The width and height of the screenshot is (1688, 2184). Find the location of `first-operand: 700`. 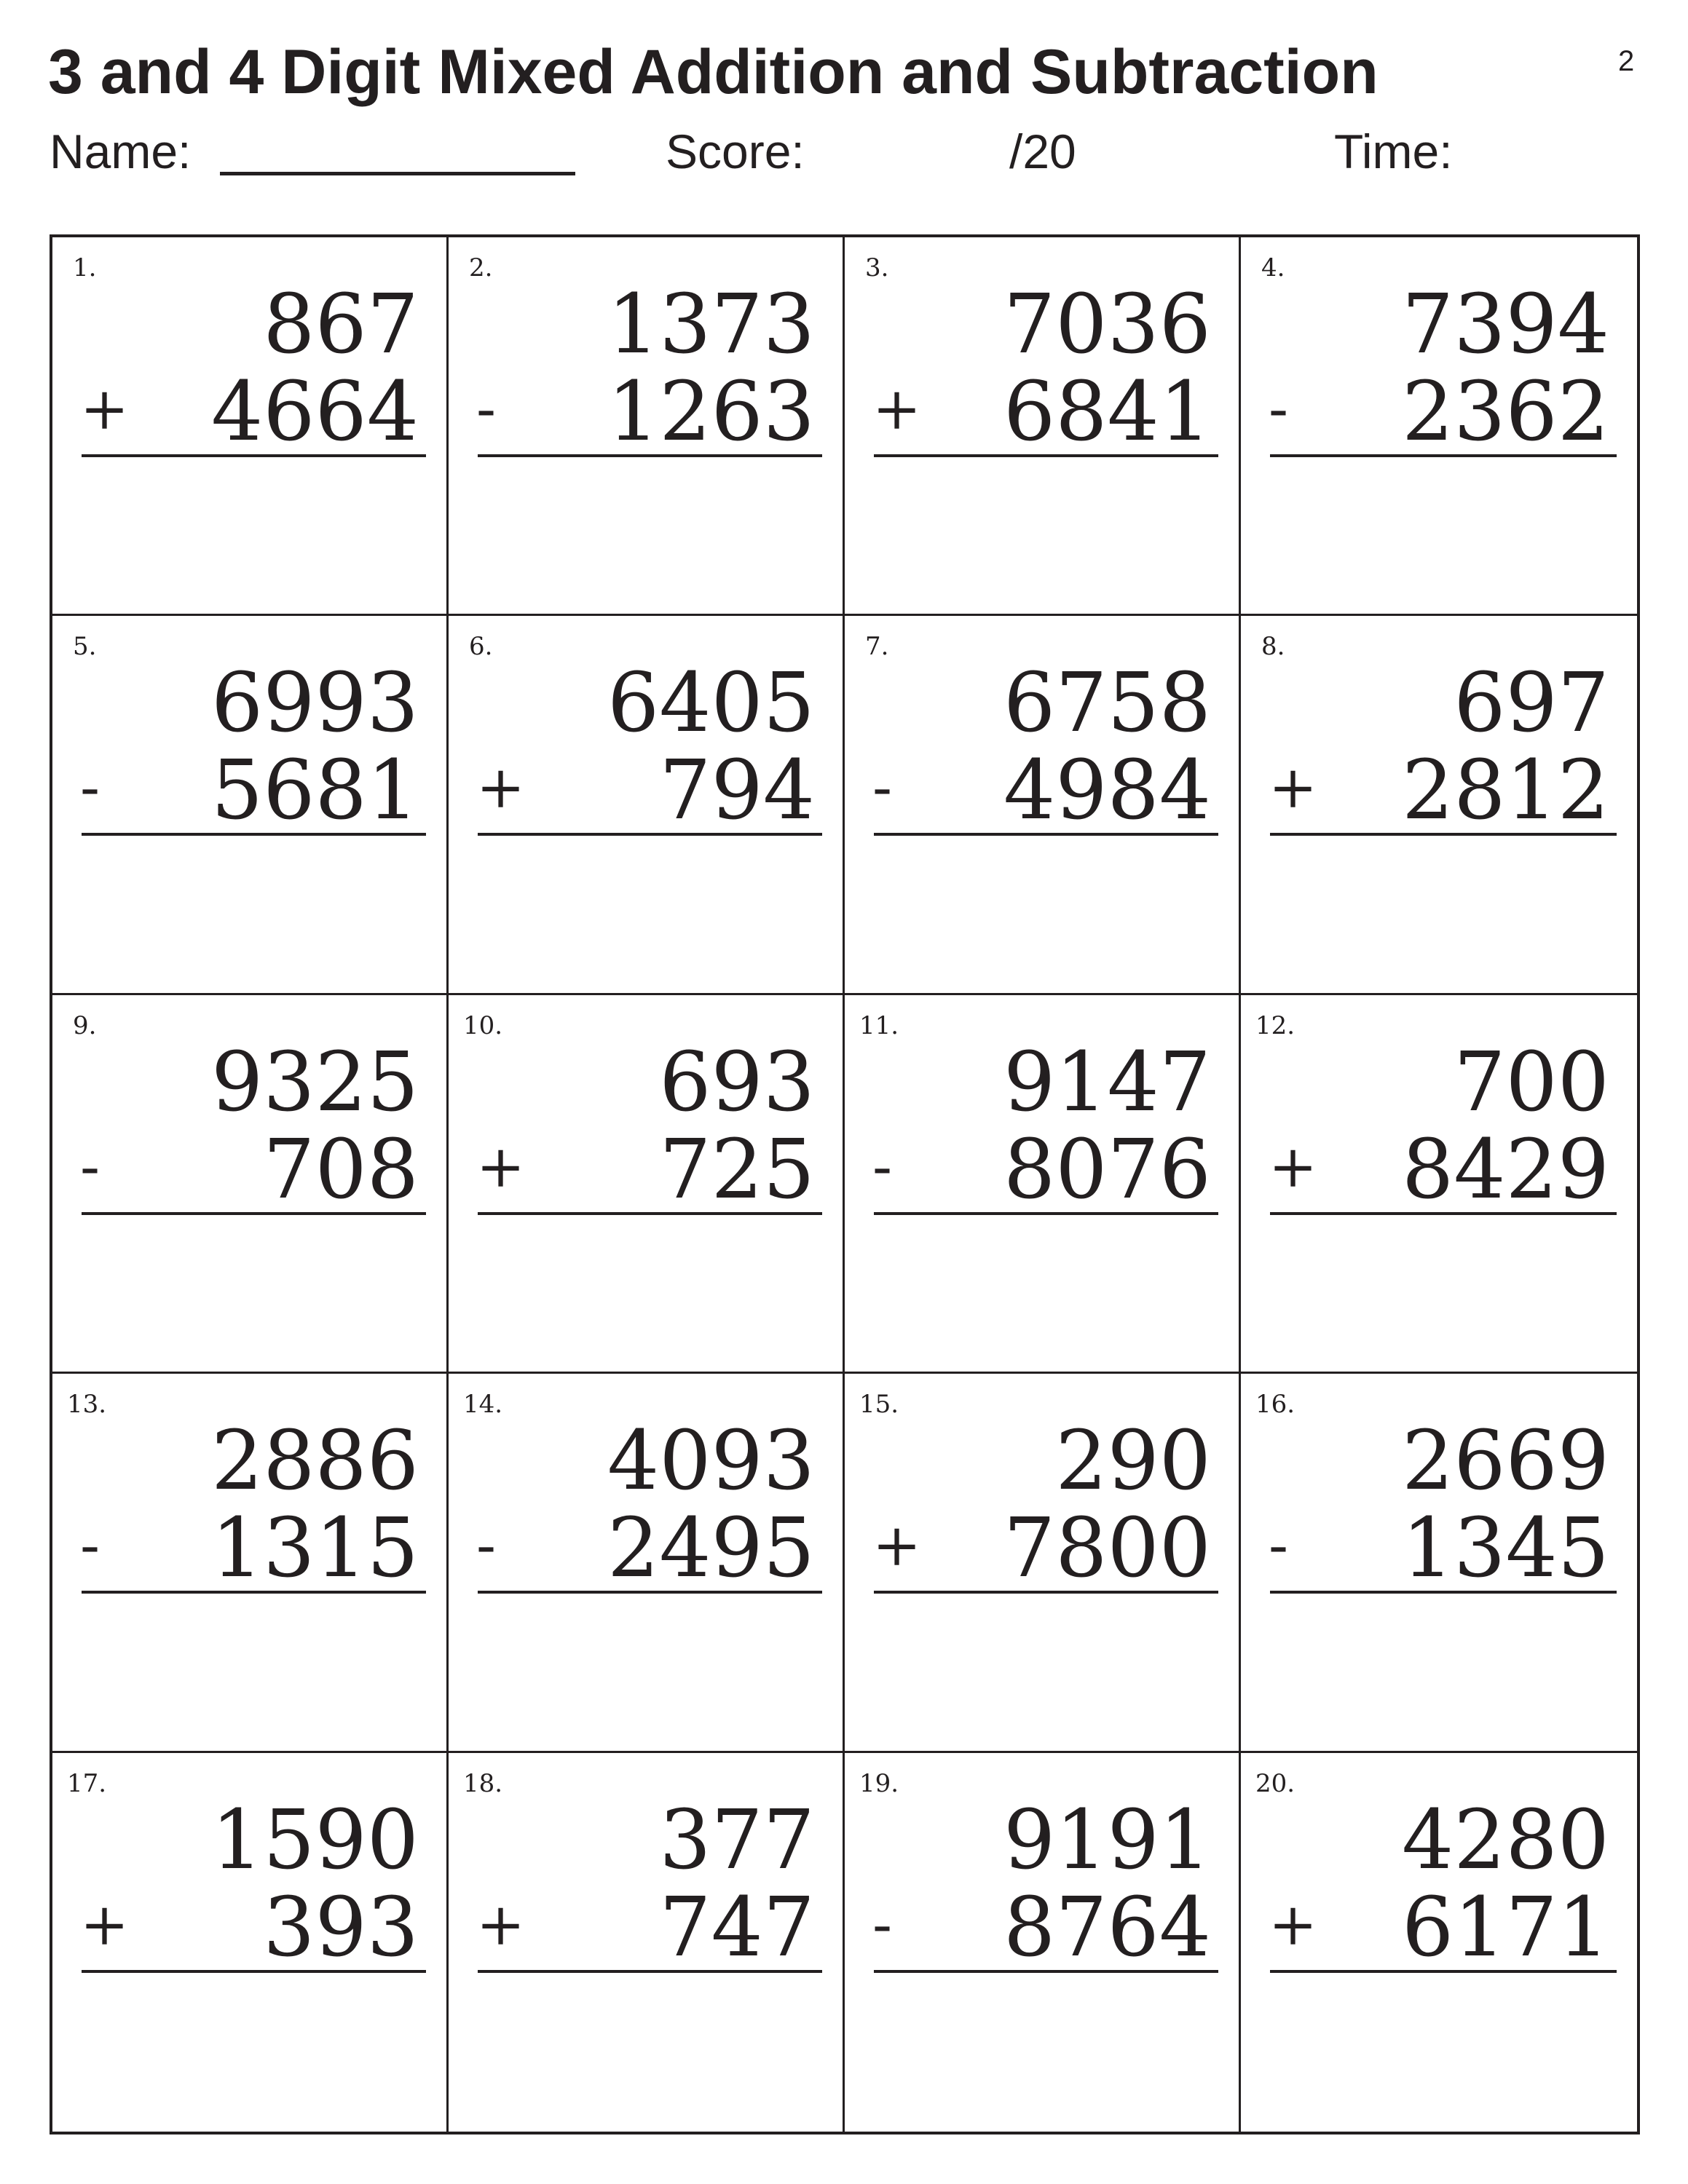

first-operand: 700 is located at coordinates (1531, 1082).